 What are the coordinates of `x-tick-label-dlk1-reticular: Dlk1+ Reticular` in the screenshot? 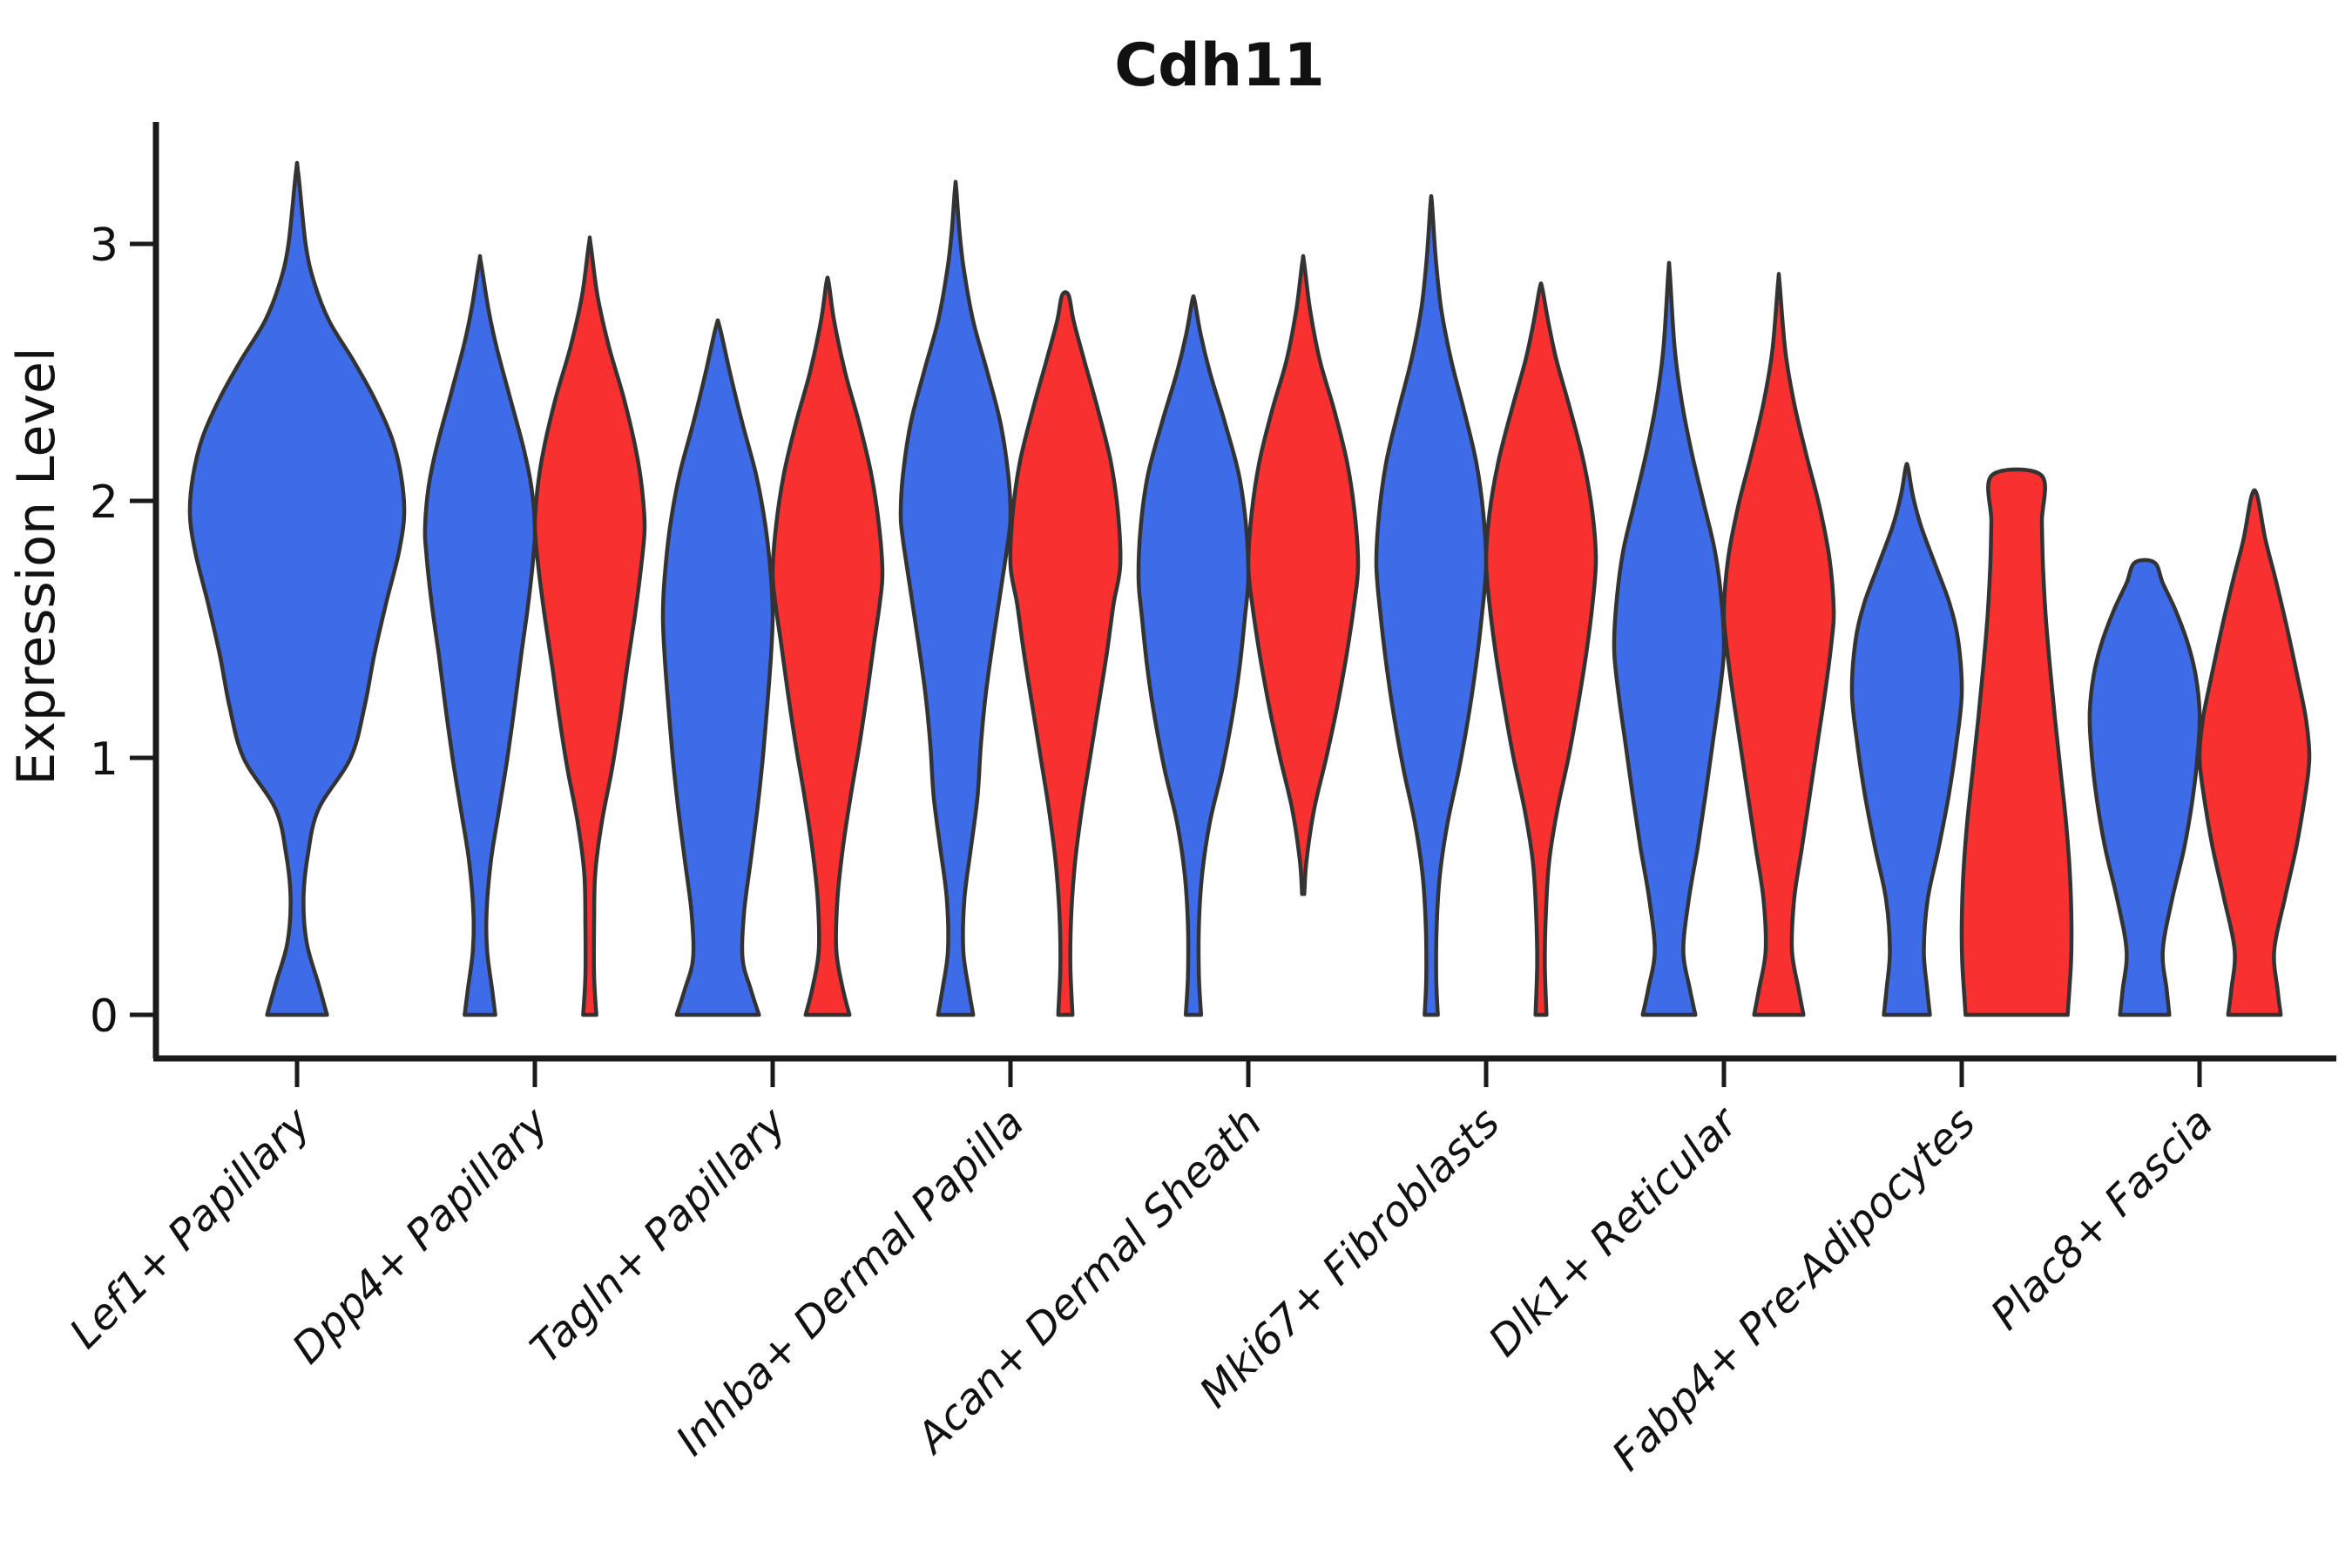 It's located at (1614, 1232).